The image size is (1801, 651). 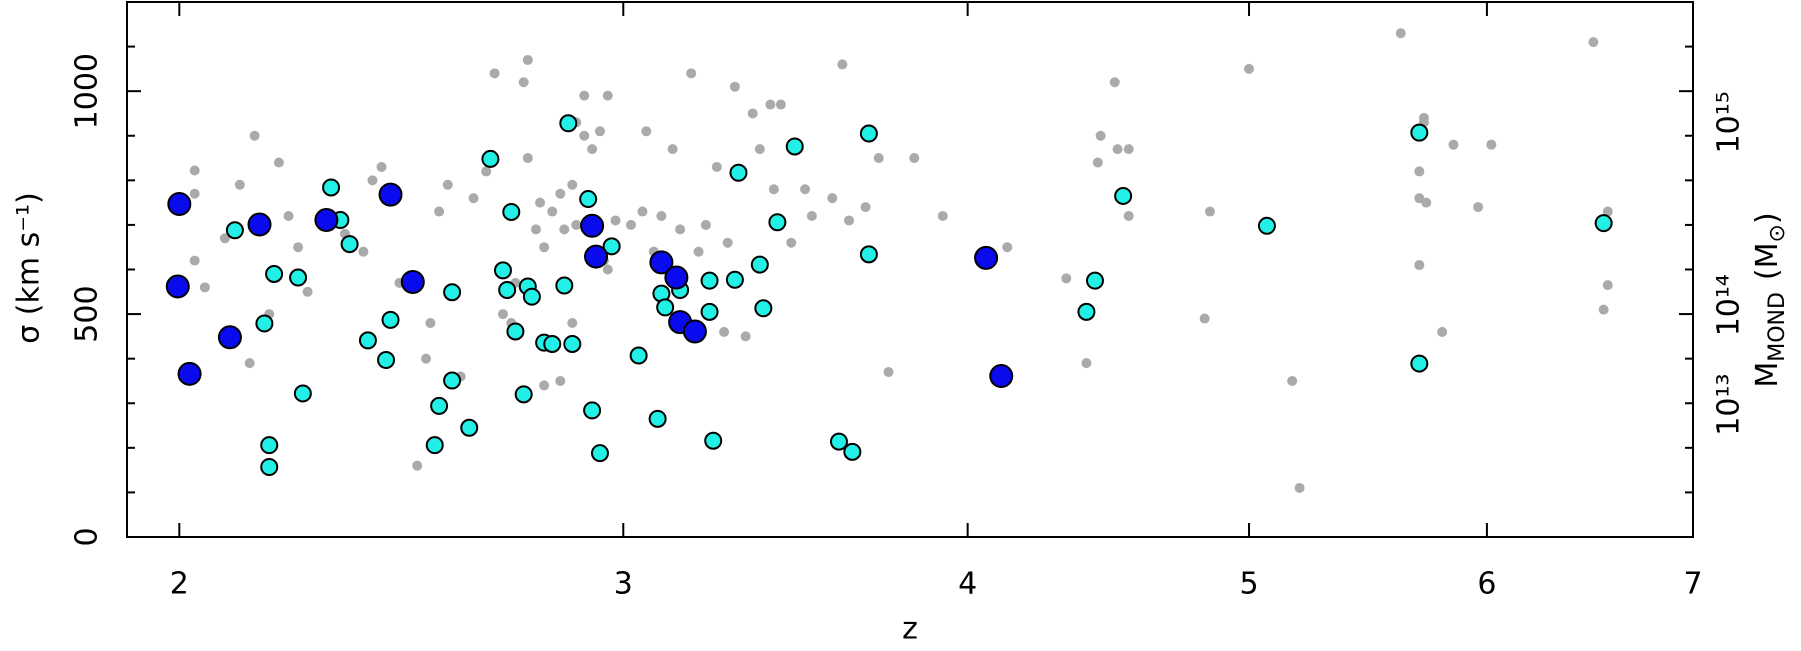 I want to click on y-tick-label: 1000, so click(x=87, y=91).